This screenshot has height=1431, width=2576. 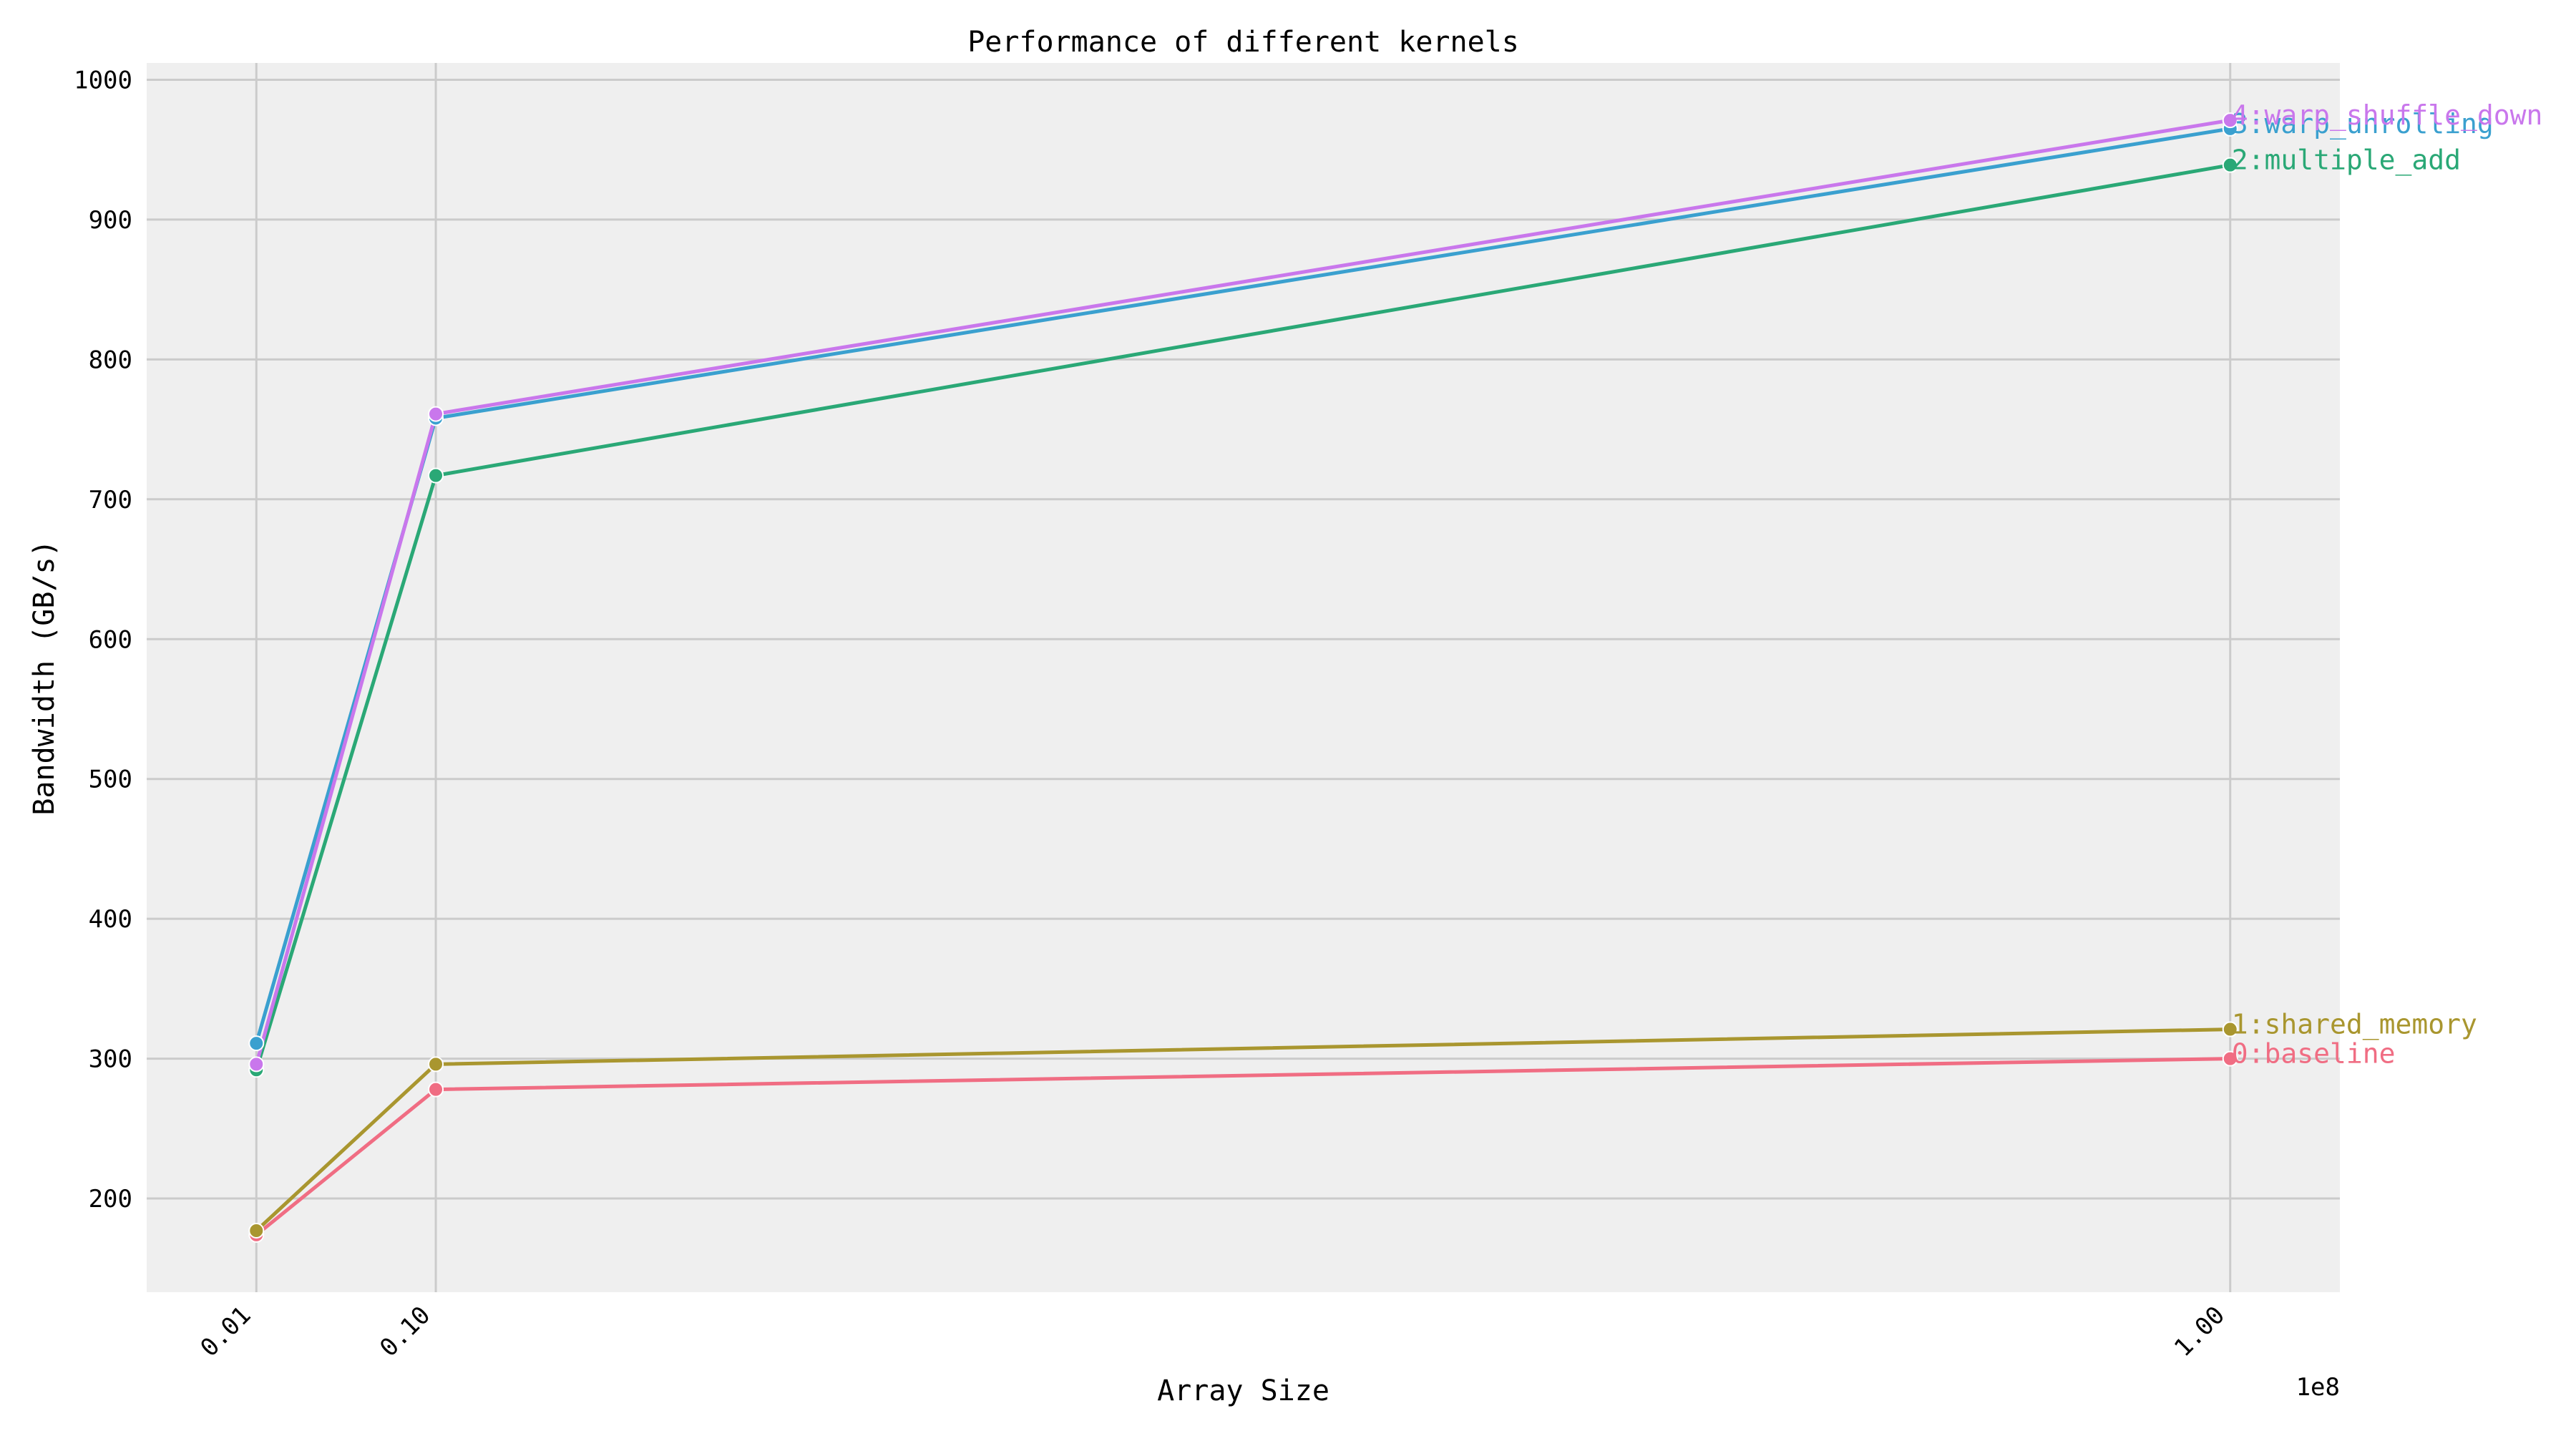 I want to click on y-tick-label: 300, so click(x=110, y=1059).